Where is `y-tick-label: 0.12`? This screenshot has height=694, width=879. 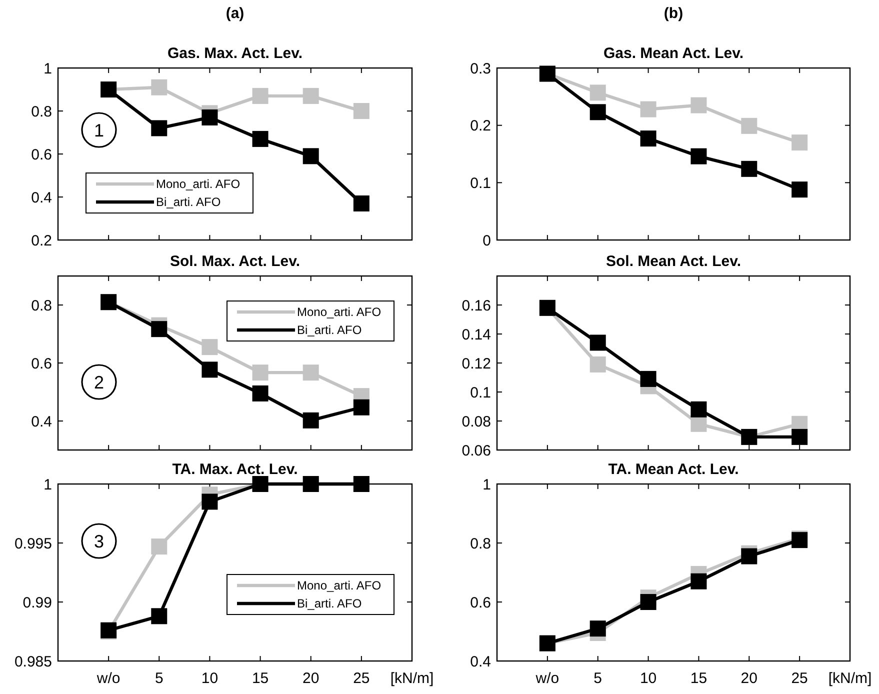 y-tick-label: 0.12 is located at coordinates (476, 363).